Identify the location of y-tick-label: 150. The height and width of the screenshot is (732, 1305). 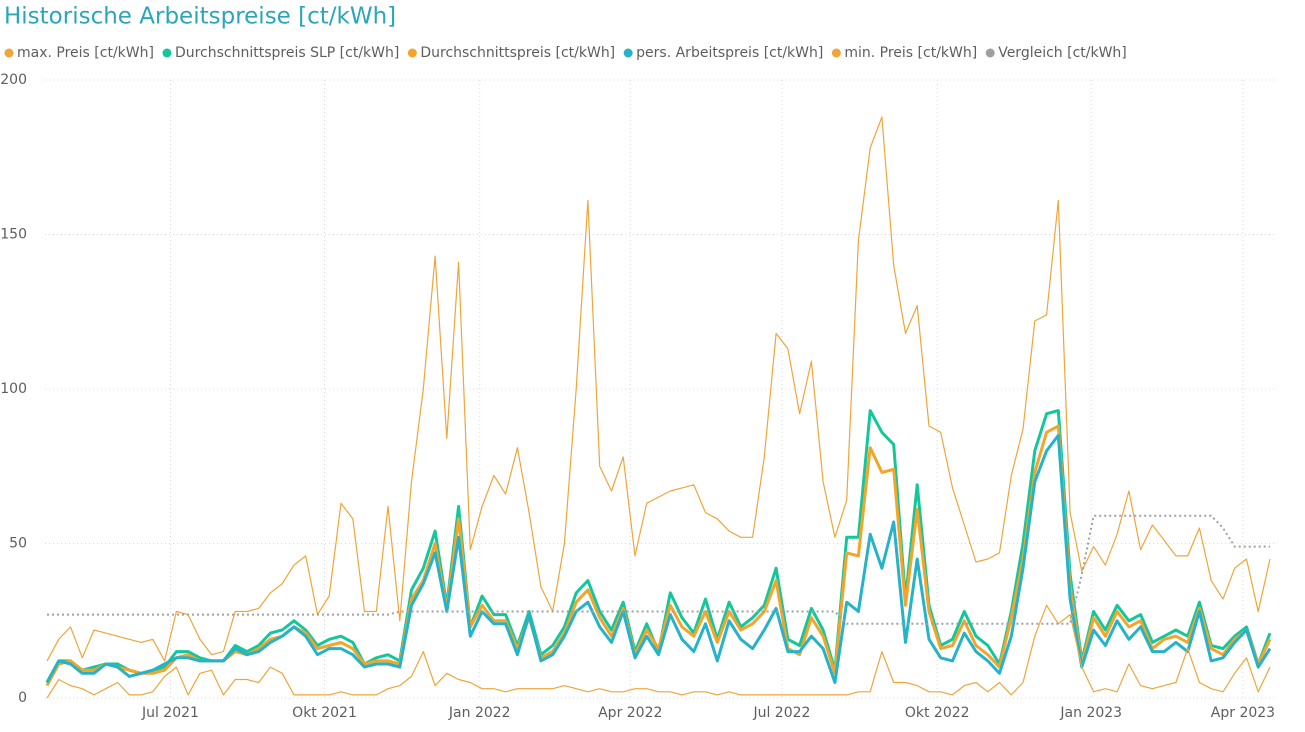
(13, 235).